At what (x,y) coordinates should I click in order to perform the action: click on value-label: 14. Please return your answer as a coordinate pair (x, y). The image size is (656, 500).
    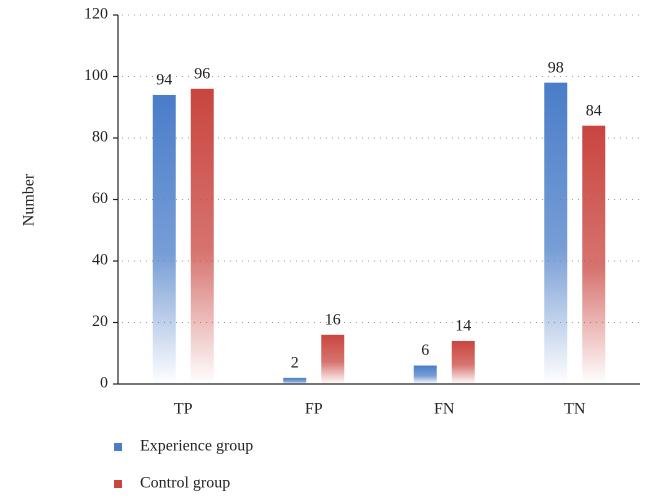
    Looking at the image, I should click on (463, 326).